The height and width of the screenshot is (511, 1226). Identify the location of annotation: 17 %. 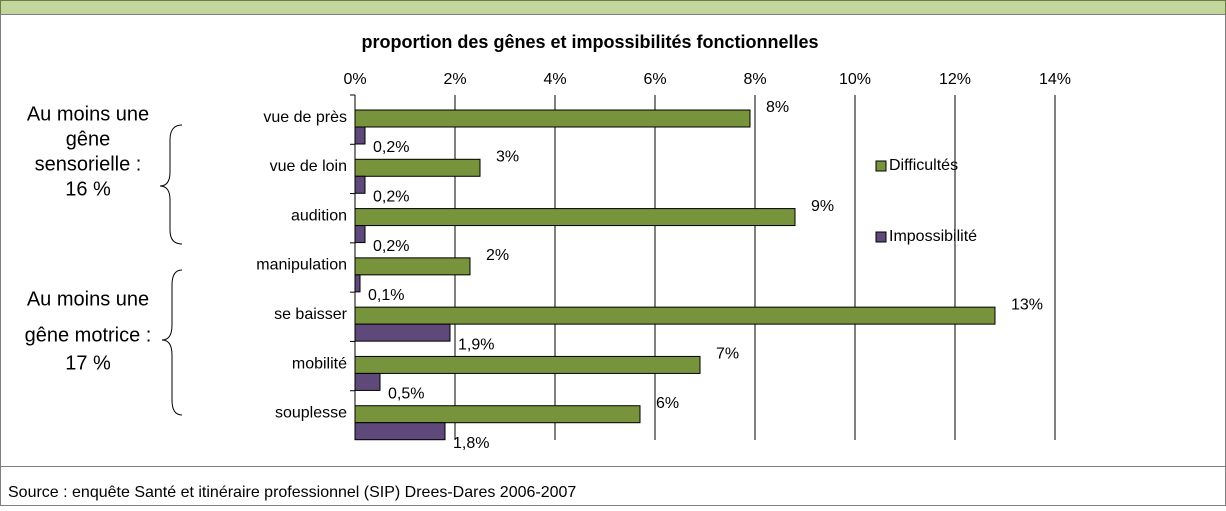
(88, 363).